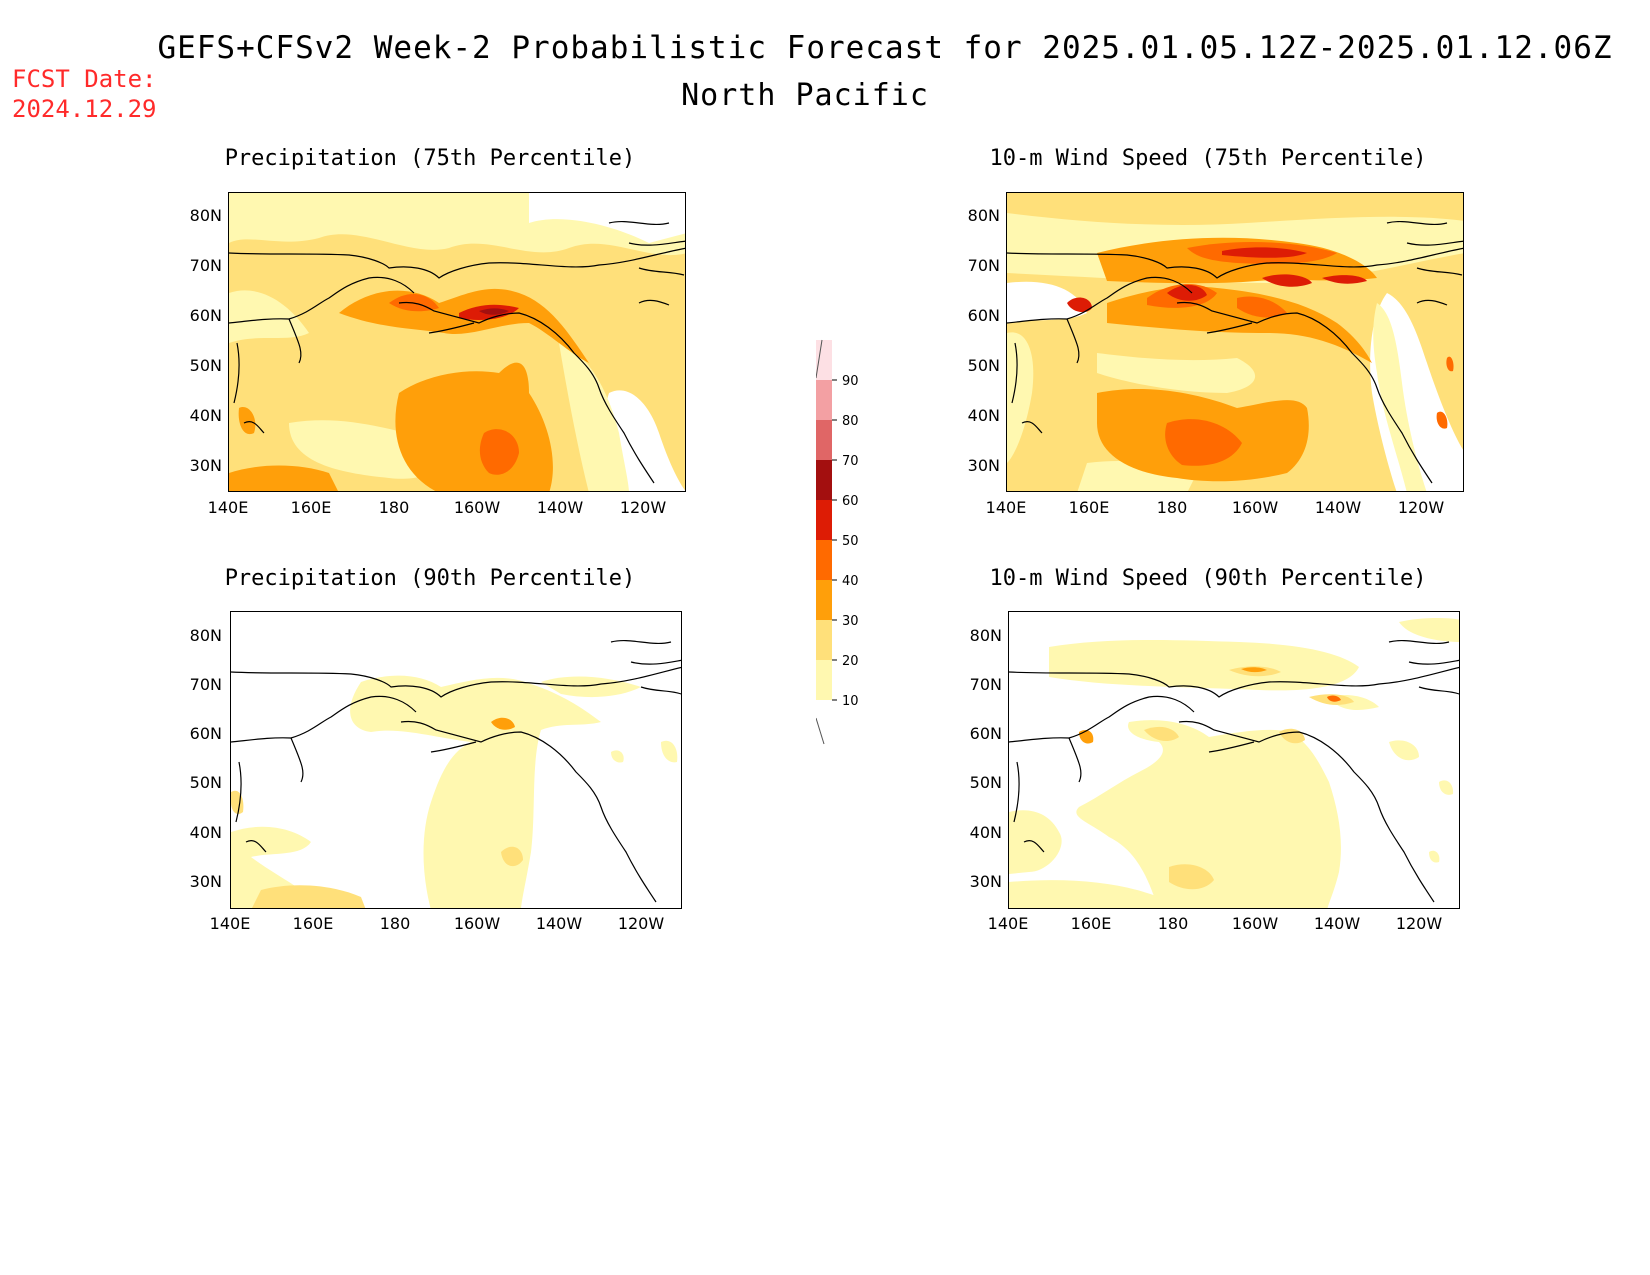 The width and height of the screenshot is (1650, 1275). Describe the element at coordinates (850, 661) in the screenshot. I see `colorbar-label-20: 20` at that location.